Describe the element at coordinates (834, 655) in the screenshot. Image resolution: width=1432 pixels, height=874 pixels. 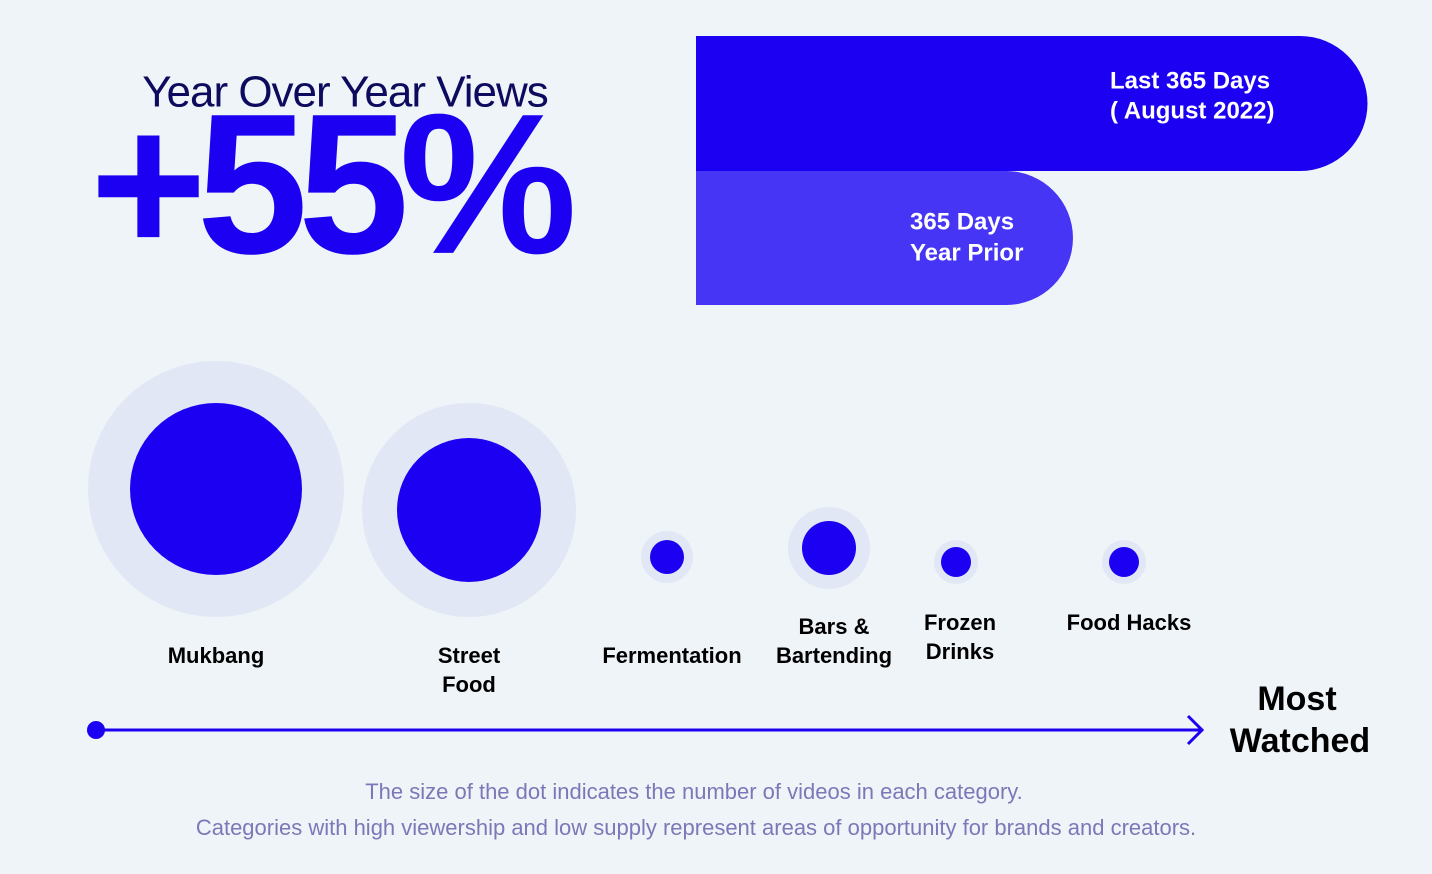
I see `category-label: Bartending` at that location.